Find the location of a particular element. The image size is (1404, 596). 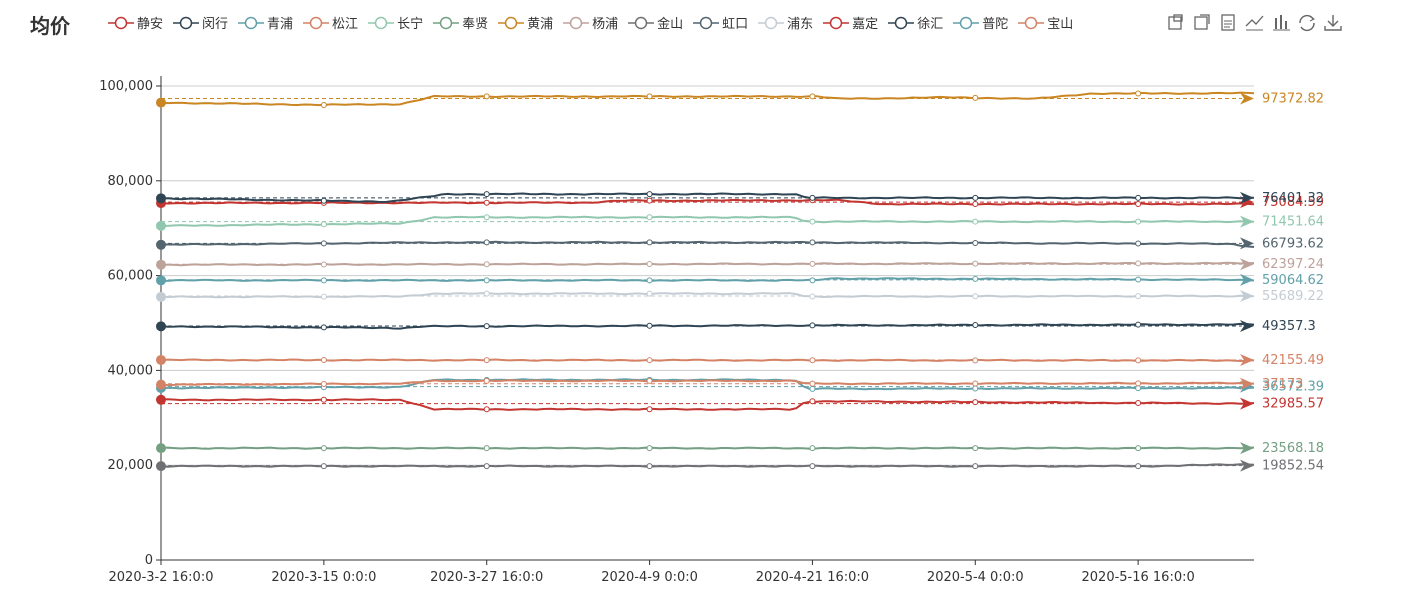

legend-item: 杨浦 is located at coordinates (590, 22).